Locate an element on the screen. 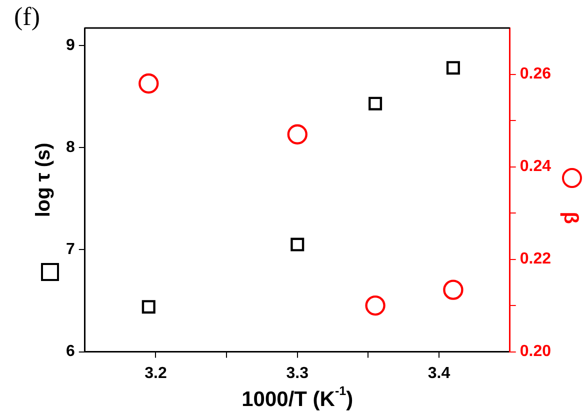 The image size is (585, 415). y-tick-label: 6 is located at coordinates (70, 351).